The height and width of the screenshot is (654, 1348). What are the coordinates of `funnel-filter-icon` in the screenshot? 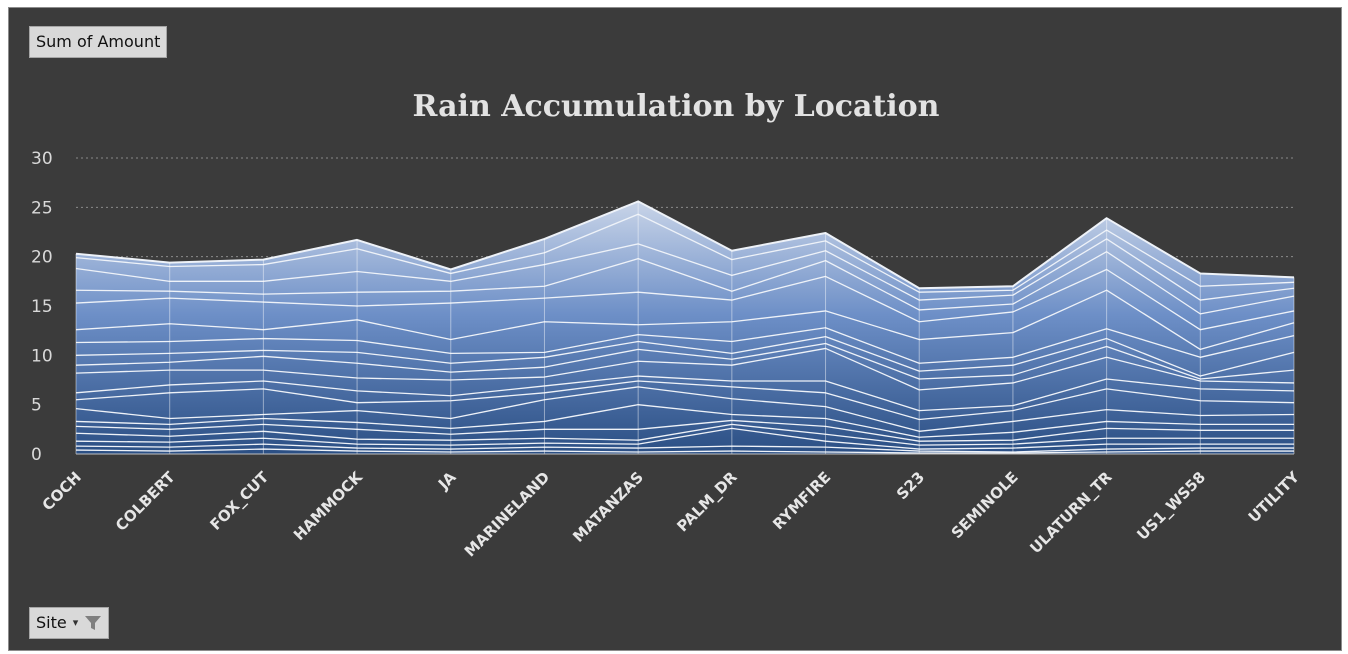 It's located at (93, 623).